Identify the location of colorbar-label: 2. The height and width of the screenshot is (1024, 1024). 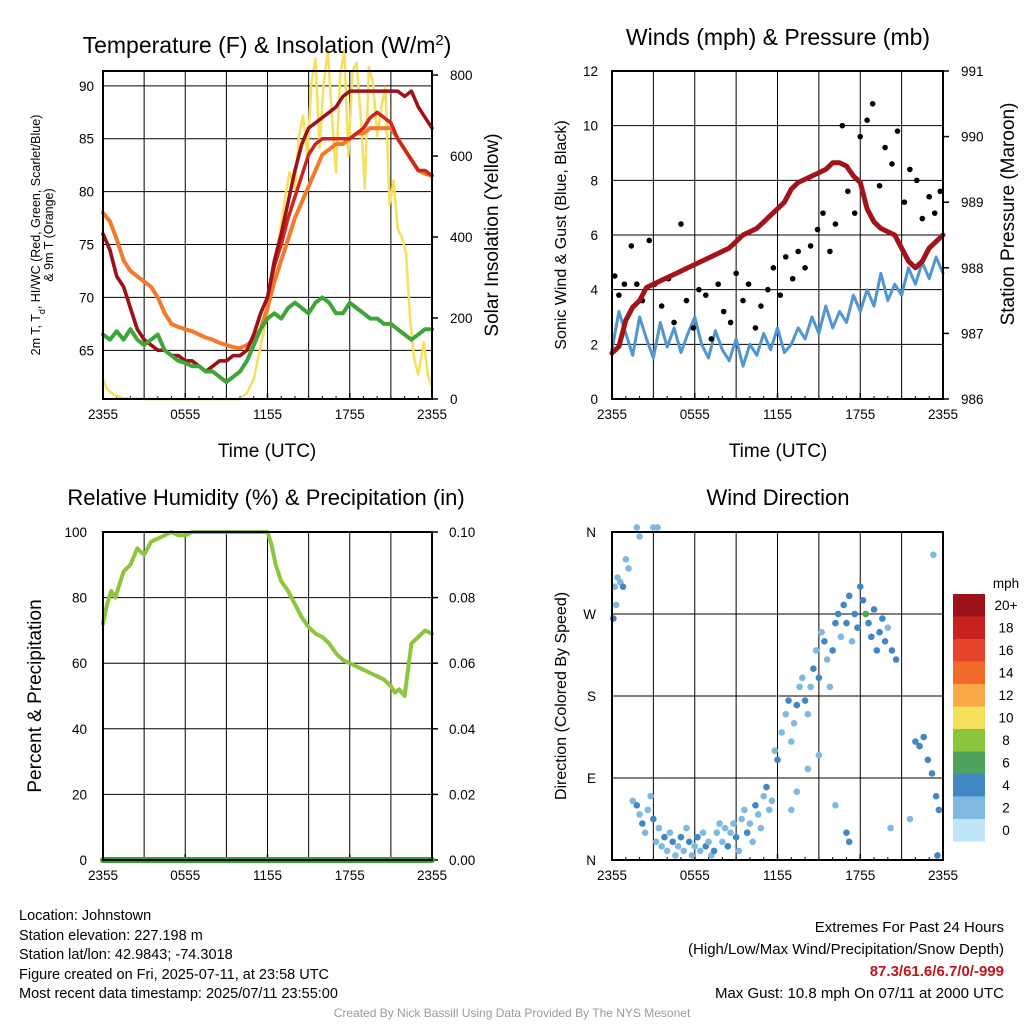
(1006, 808).